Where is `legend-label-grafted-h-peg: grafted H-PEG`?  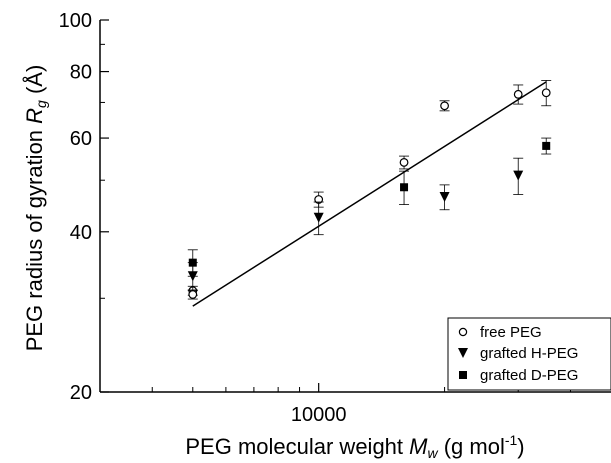 legend-label-grafted-h-peg: grafted H-PEG is located at coordinates (529, 353).